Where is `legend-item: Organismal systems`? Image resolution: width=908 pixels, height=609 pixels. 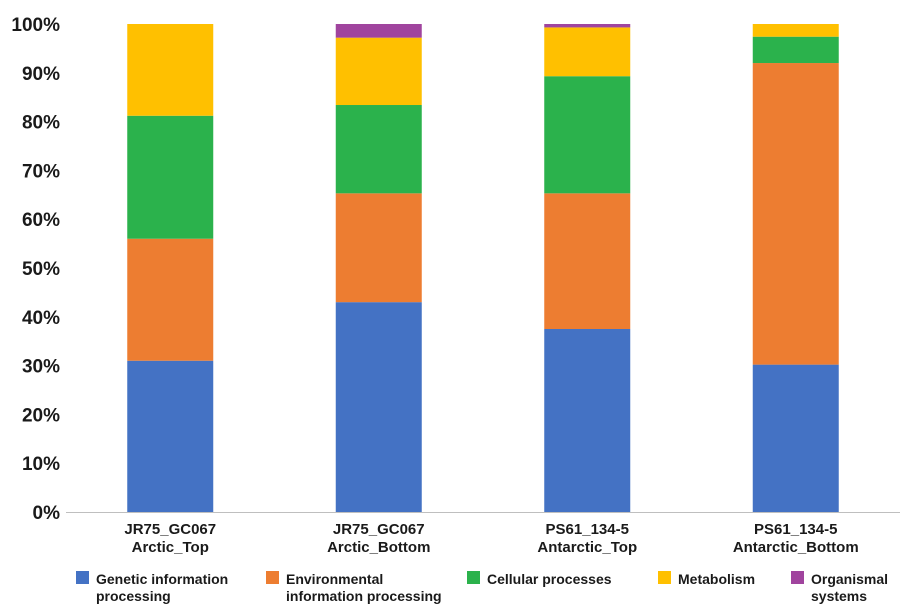
legend-item: Organismal systems is located at coordinates (839, 587).